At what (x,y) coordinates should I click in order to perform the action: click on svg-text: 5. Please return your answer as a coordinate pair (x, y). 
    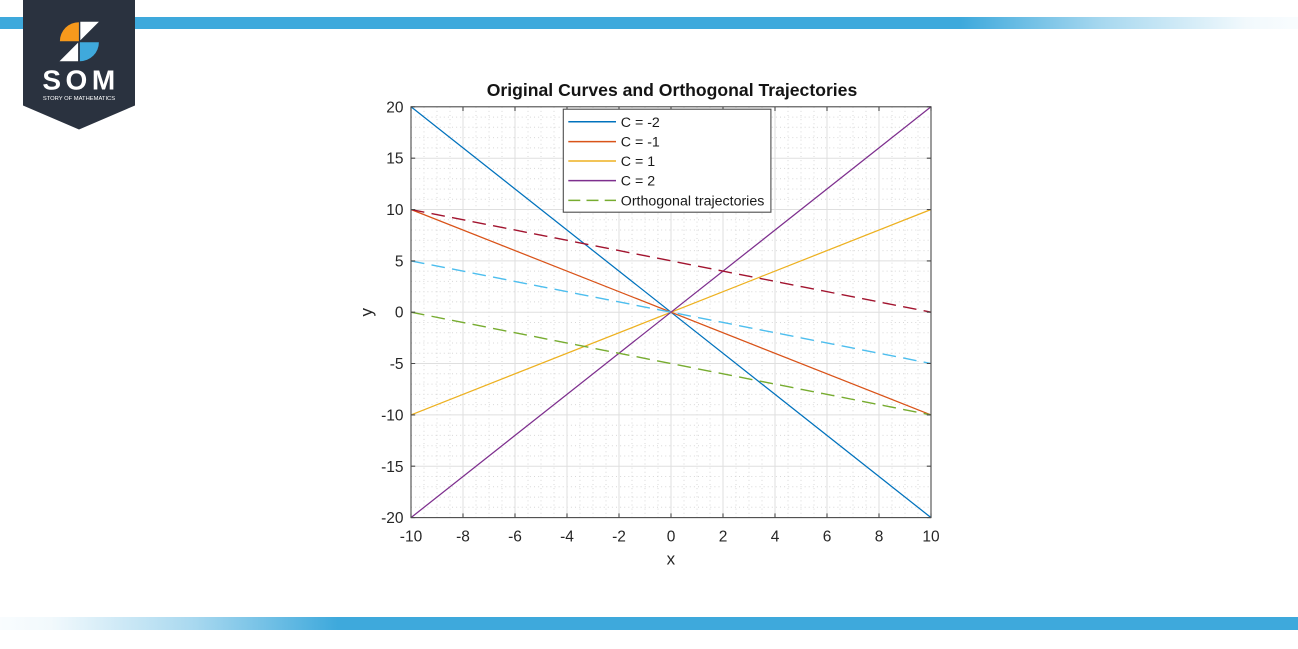
    Looking at the image, I should click on (399, 261).